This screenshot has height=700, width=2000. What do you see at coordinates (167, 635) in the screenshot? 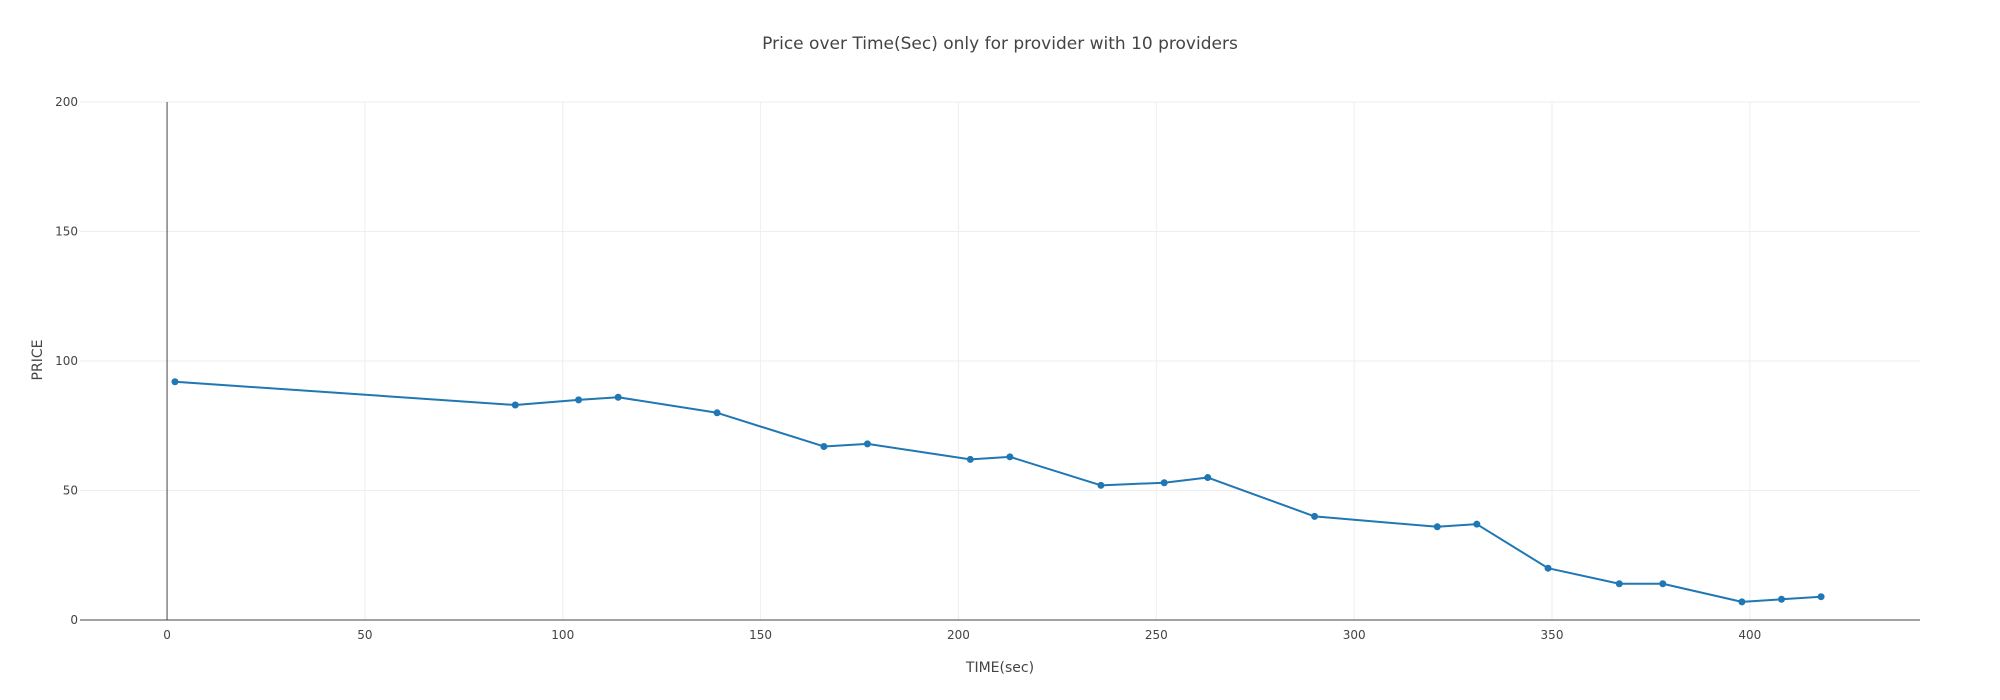
I see `x-tick-label: 0` at bounding box center [167, 635].